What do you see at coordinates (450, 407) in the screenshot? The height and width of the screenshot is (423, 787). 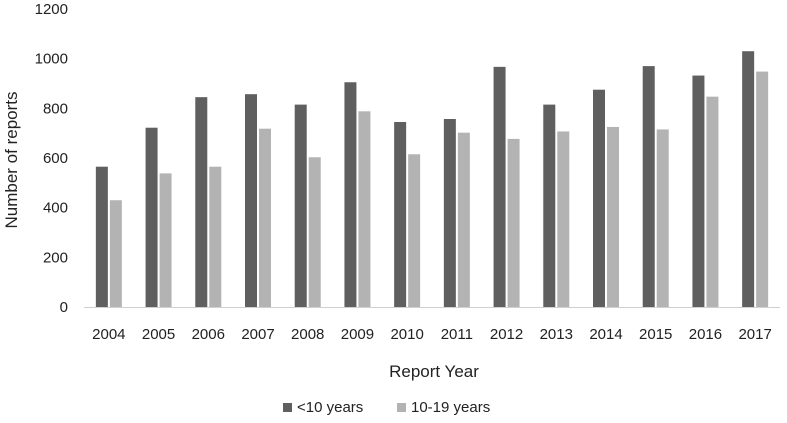 I see `legend-label: 10-19 years` at bounding box center [450, 407].